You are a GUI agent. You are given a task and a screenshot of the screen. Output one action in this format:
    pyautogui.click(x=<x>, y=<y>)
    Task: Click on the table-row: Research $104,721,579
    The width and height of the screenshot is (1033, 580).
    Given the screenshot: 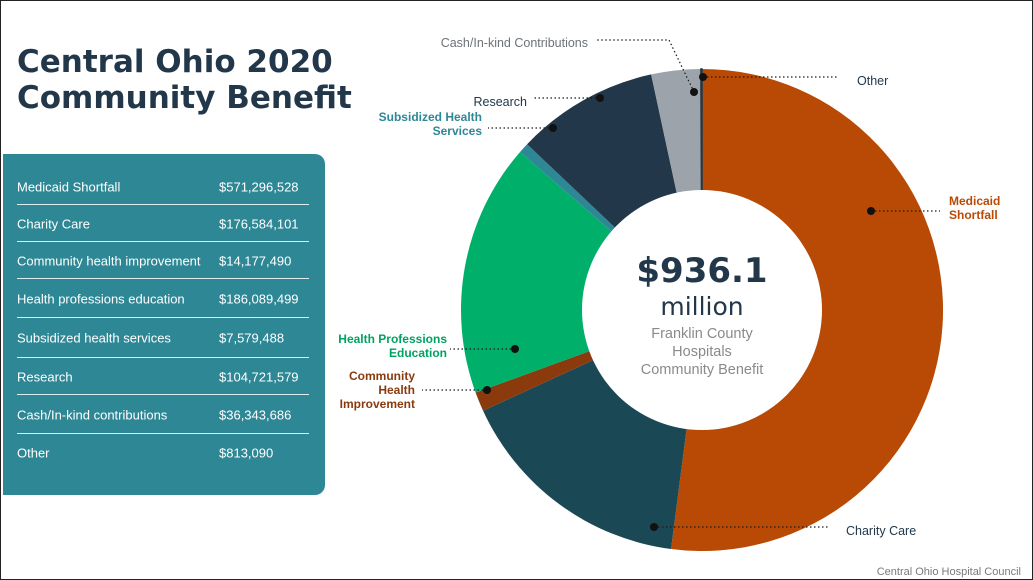 What is the action you would take?
    pyautogui.click(x=163, y=376)
    